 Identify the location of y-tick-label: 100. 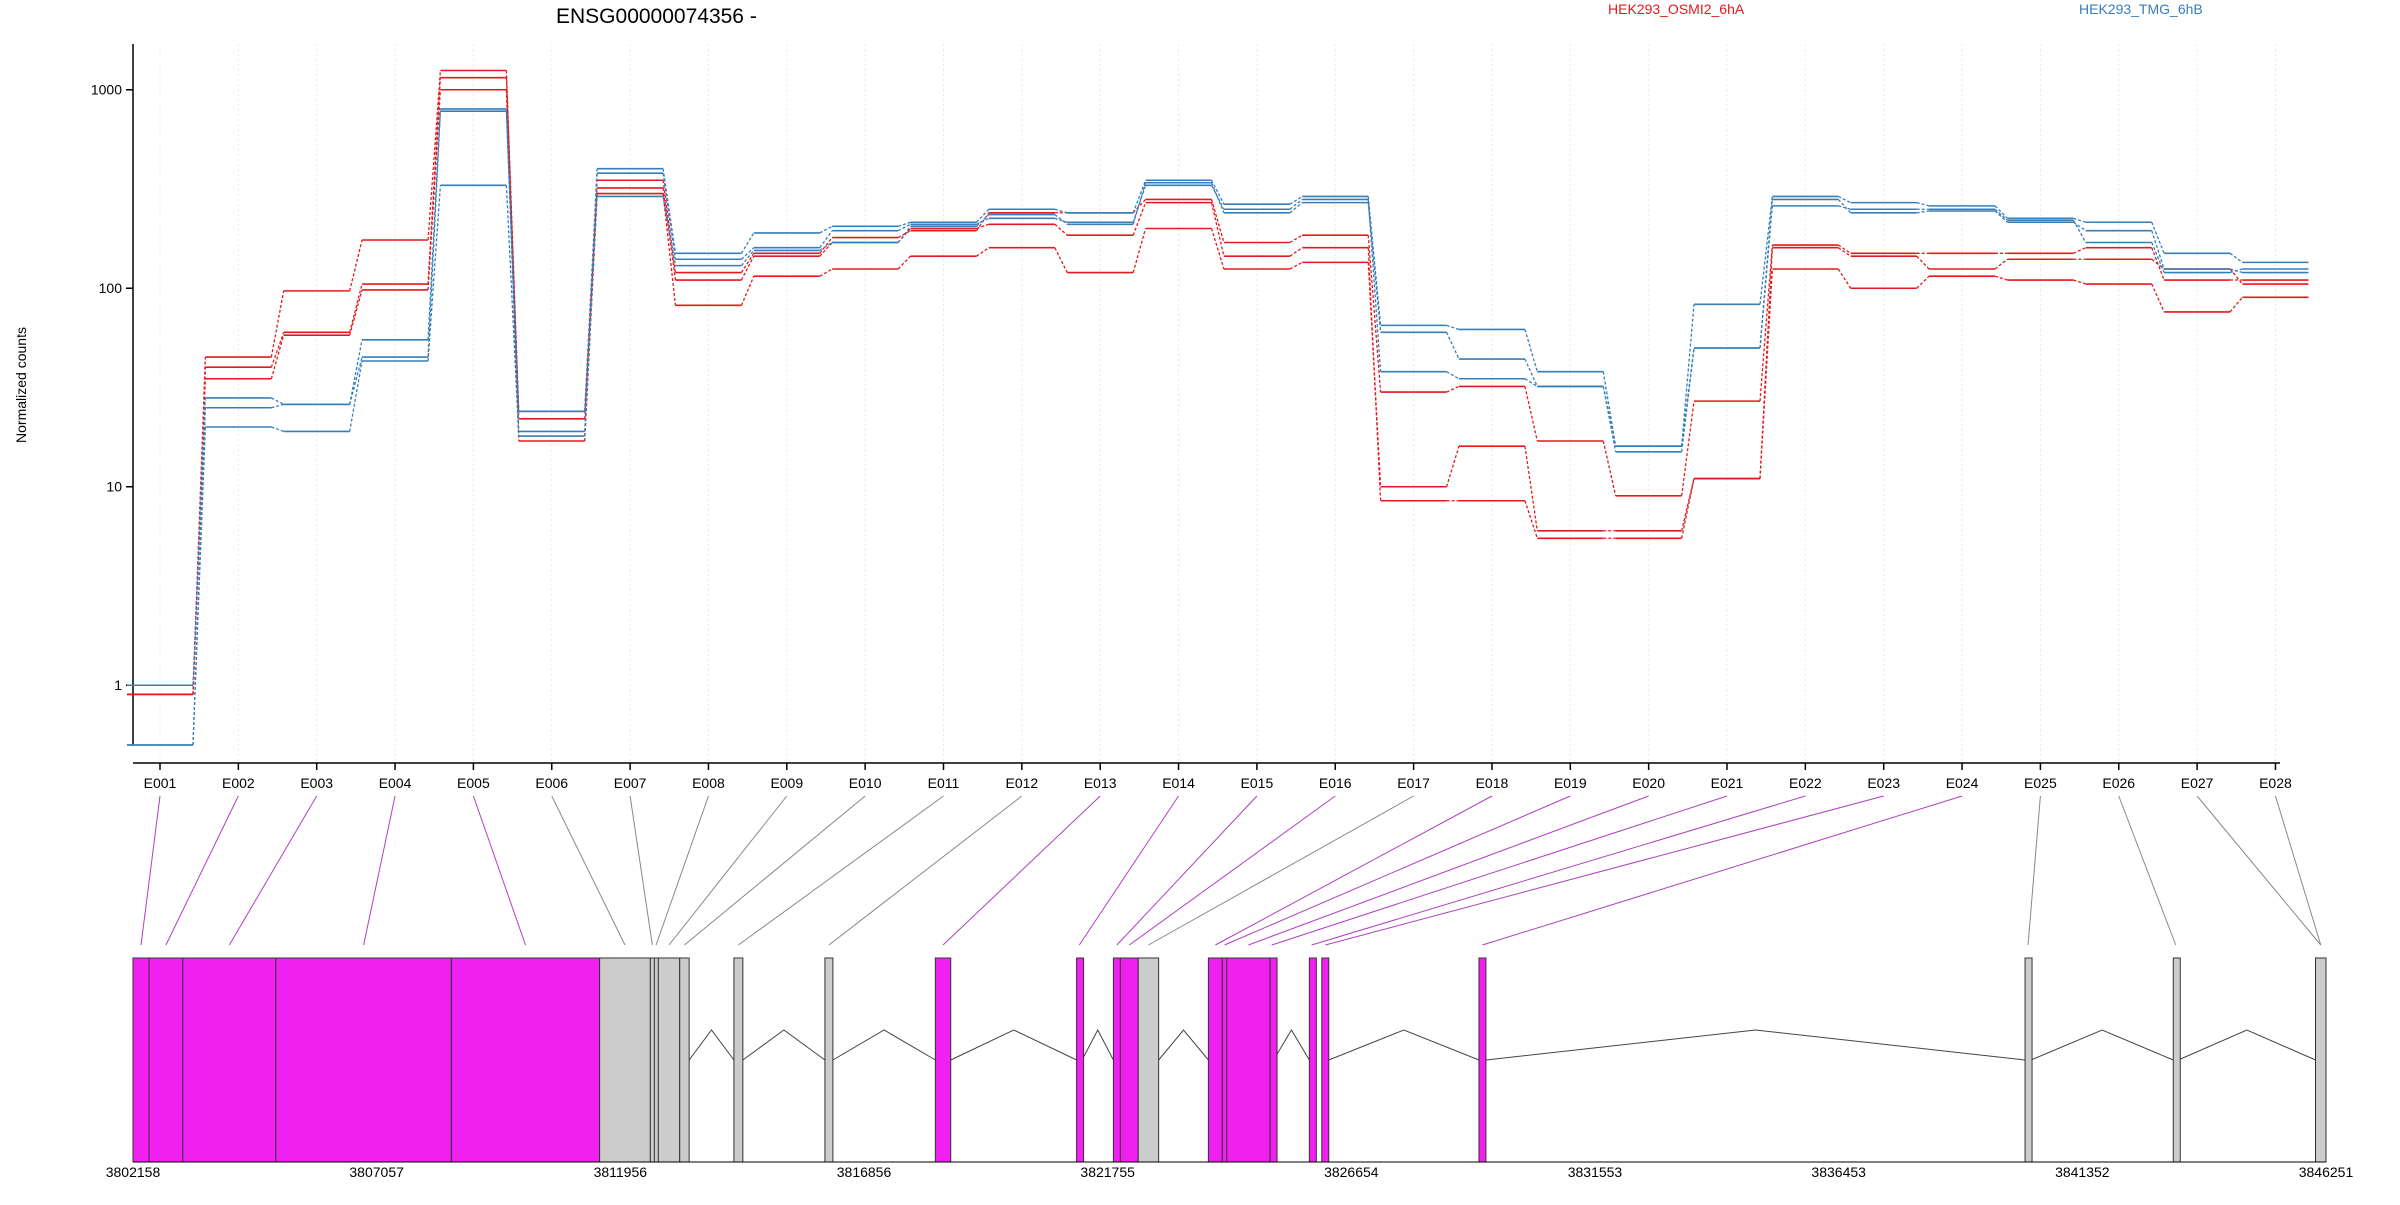
(111, 288).